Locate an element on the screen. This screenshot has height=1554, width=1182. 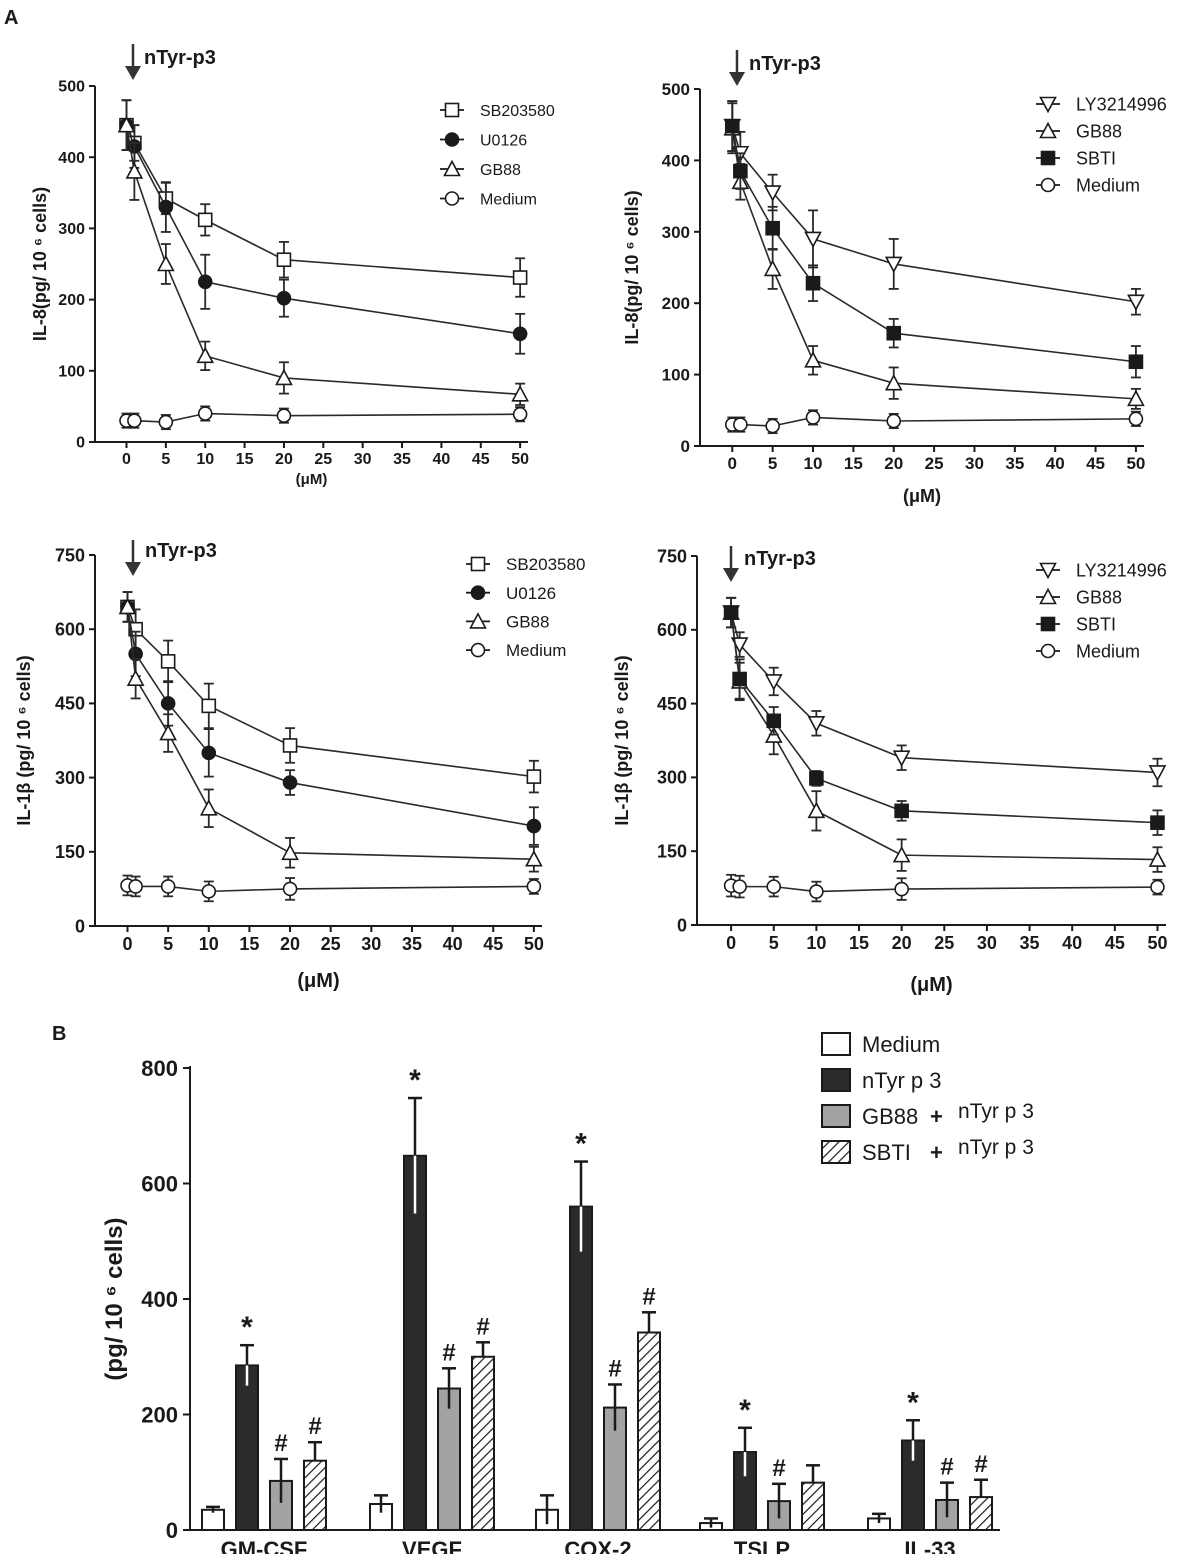
a4-series-medium-line is located at coordinates (944, 888).